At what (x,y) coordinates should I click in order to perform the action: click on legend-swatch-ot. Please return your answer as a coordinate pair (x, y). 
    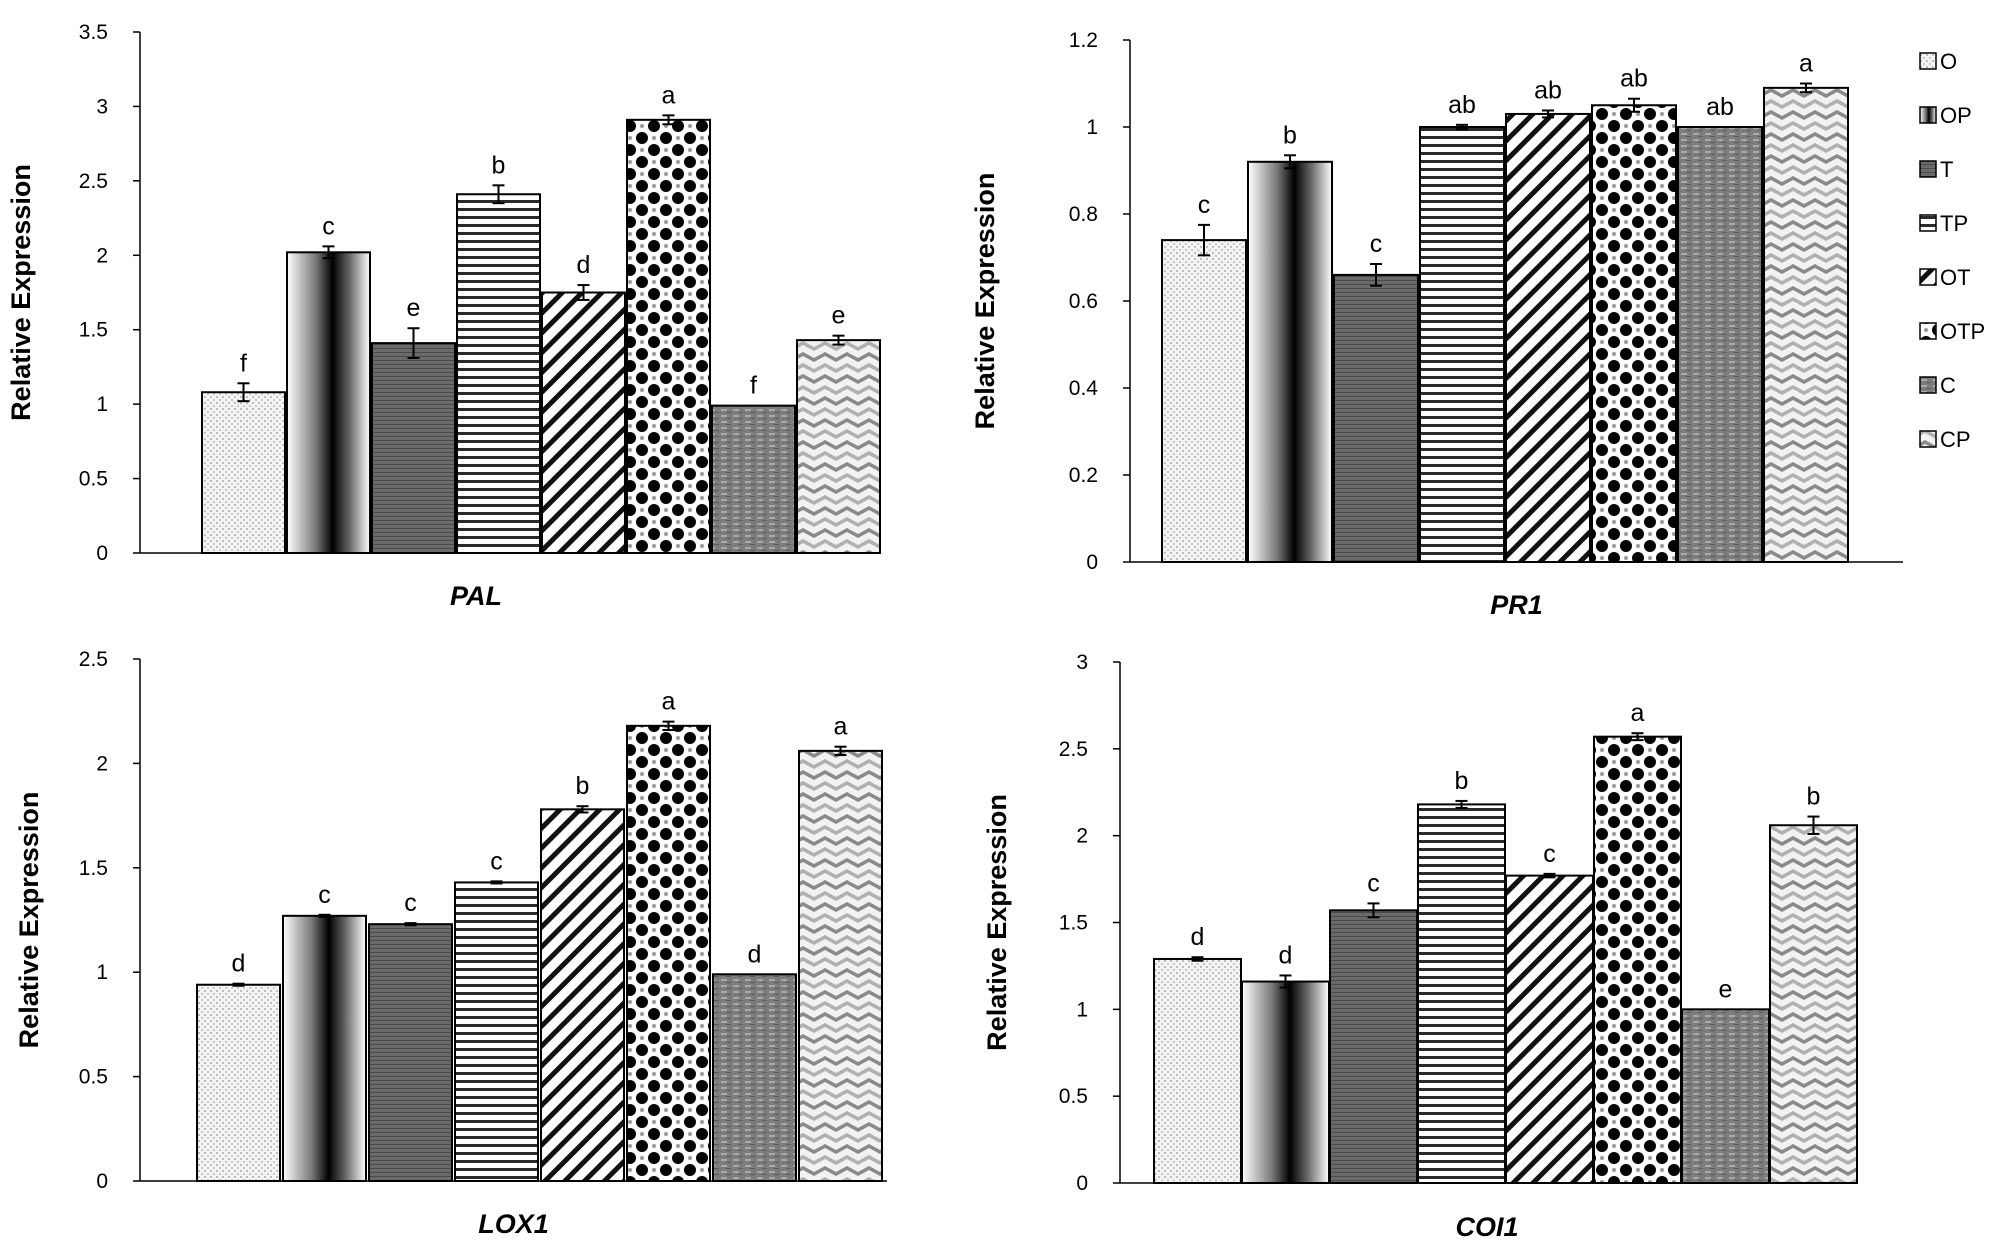
    Looking at the image, I should click on (1928, 277).